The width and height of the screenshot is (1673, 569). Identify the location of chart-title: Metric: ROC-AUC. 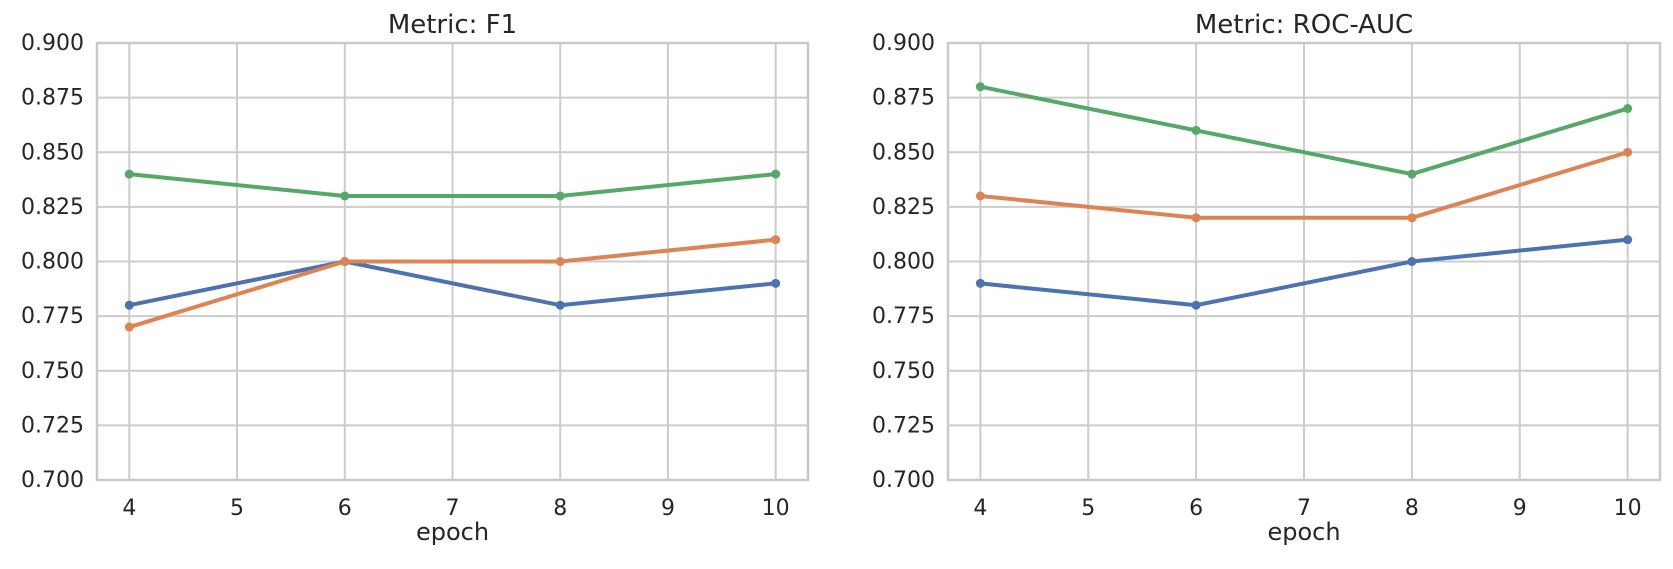
(1304, 25).